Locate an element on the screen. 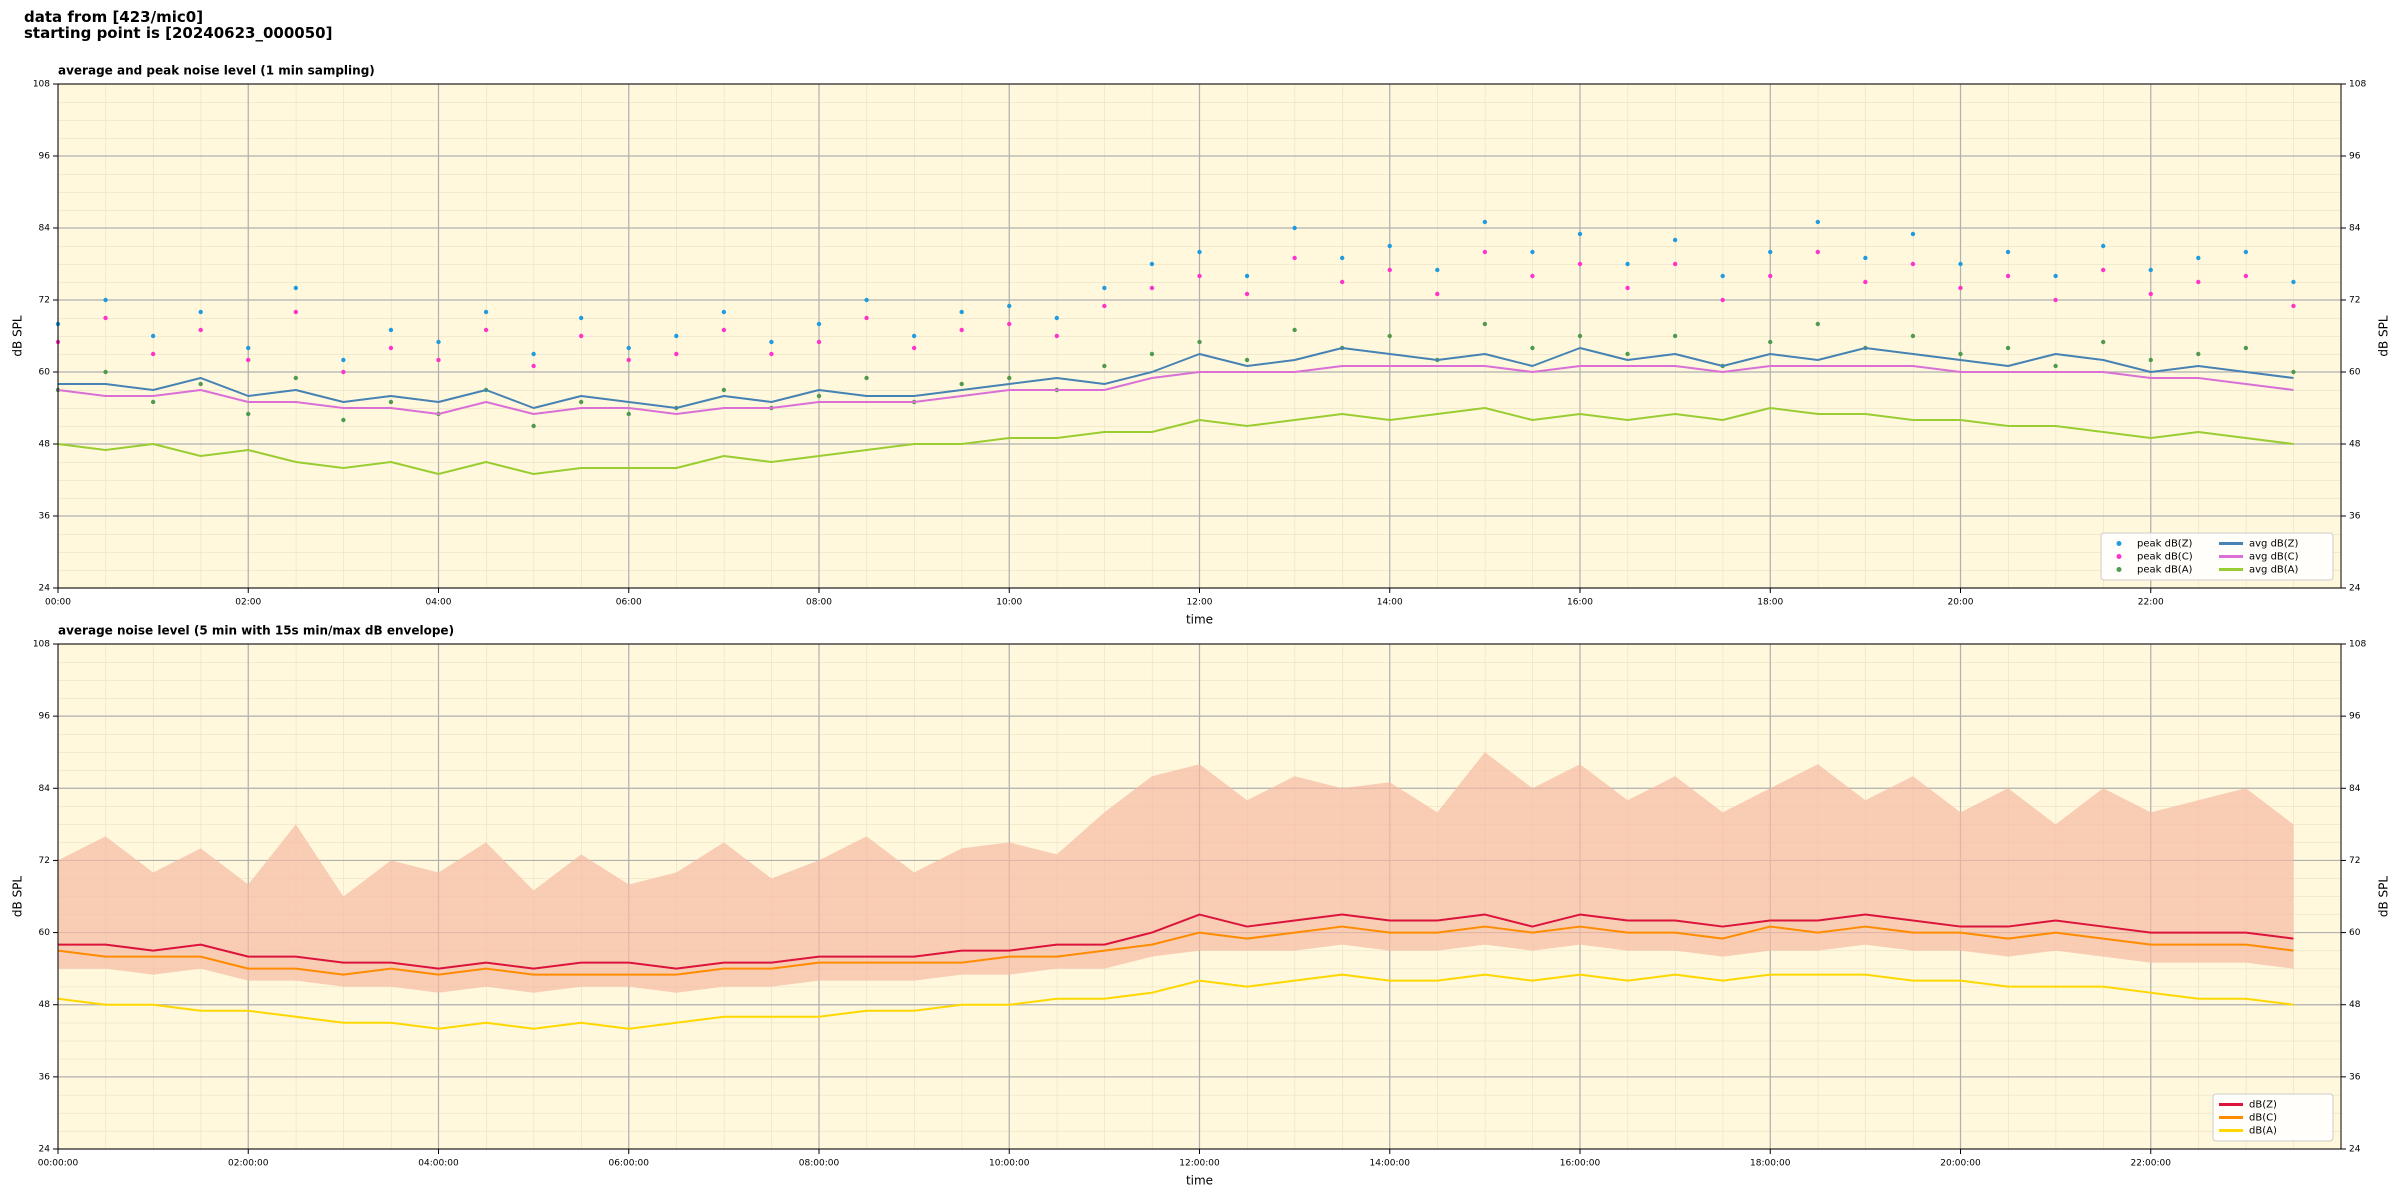 This screenshot has width=2400, height=1204. legend-box is located at coordinates (2217, 556).